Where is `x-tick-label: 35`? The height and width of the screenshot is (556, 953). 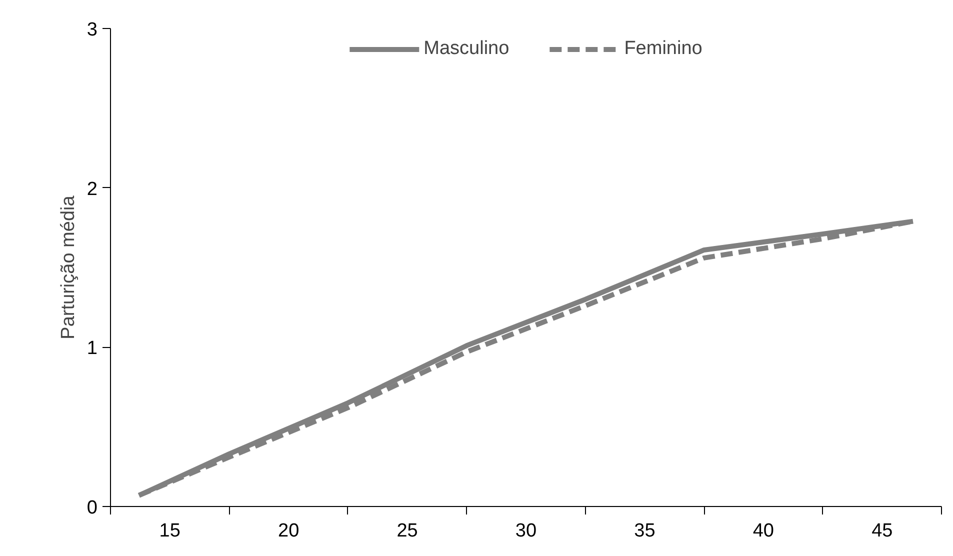 x-tick-label: 35 is located at coordinates (645, 531).